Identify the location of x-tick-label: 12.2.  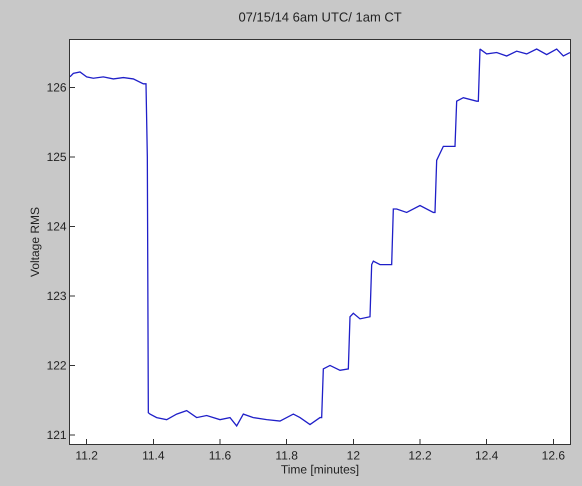
(420, 455).